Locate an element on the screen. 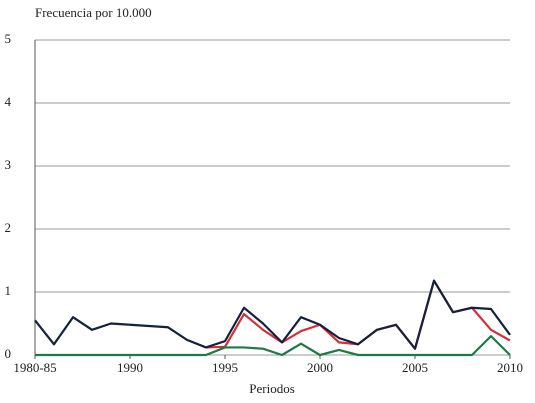 The image size is (535, 403). x-tick-label: 2010 is located at coordinates (510, 367).